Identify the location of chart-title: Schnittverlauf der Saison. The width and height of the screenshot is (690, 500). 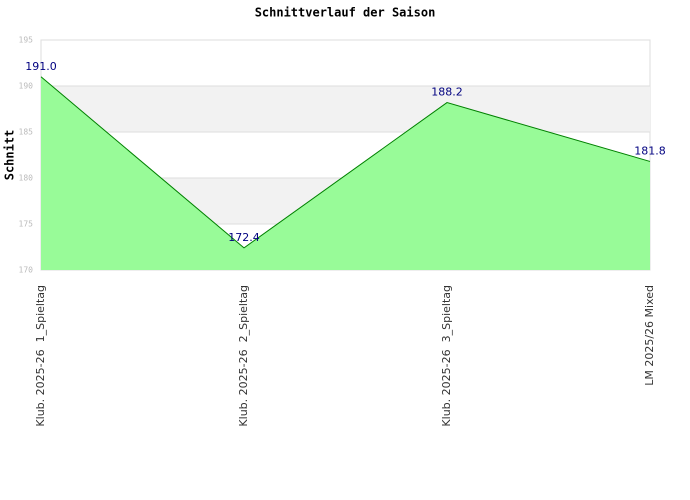
(345, 13).